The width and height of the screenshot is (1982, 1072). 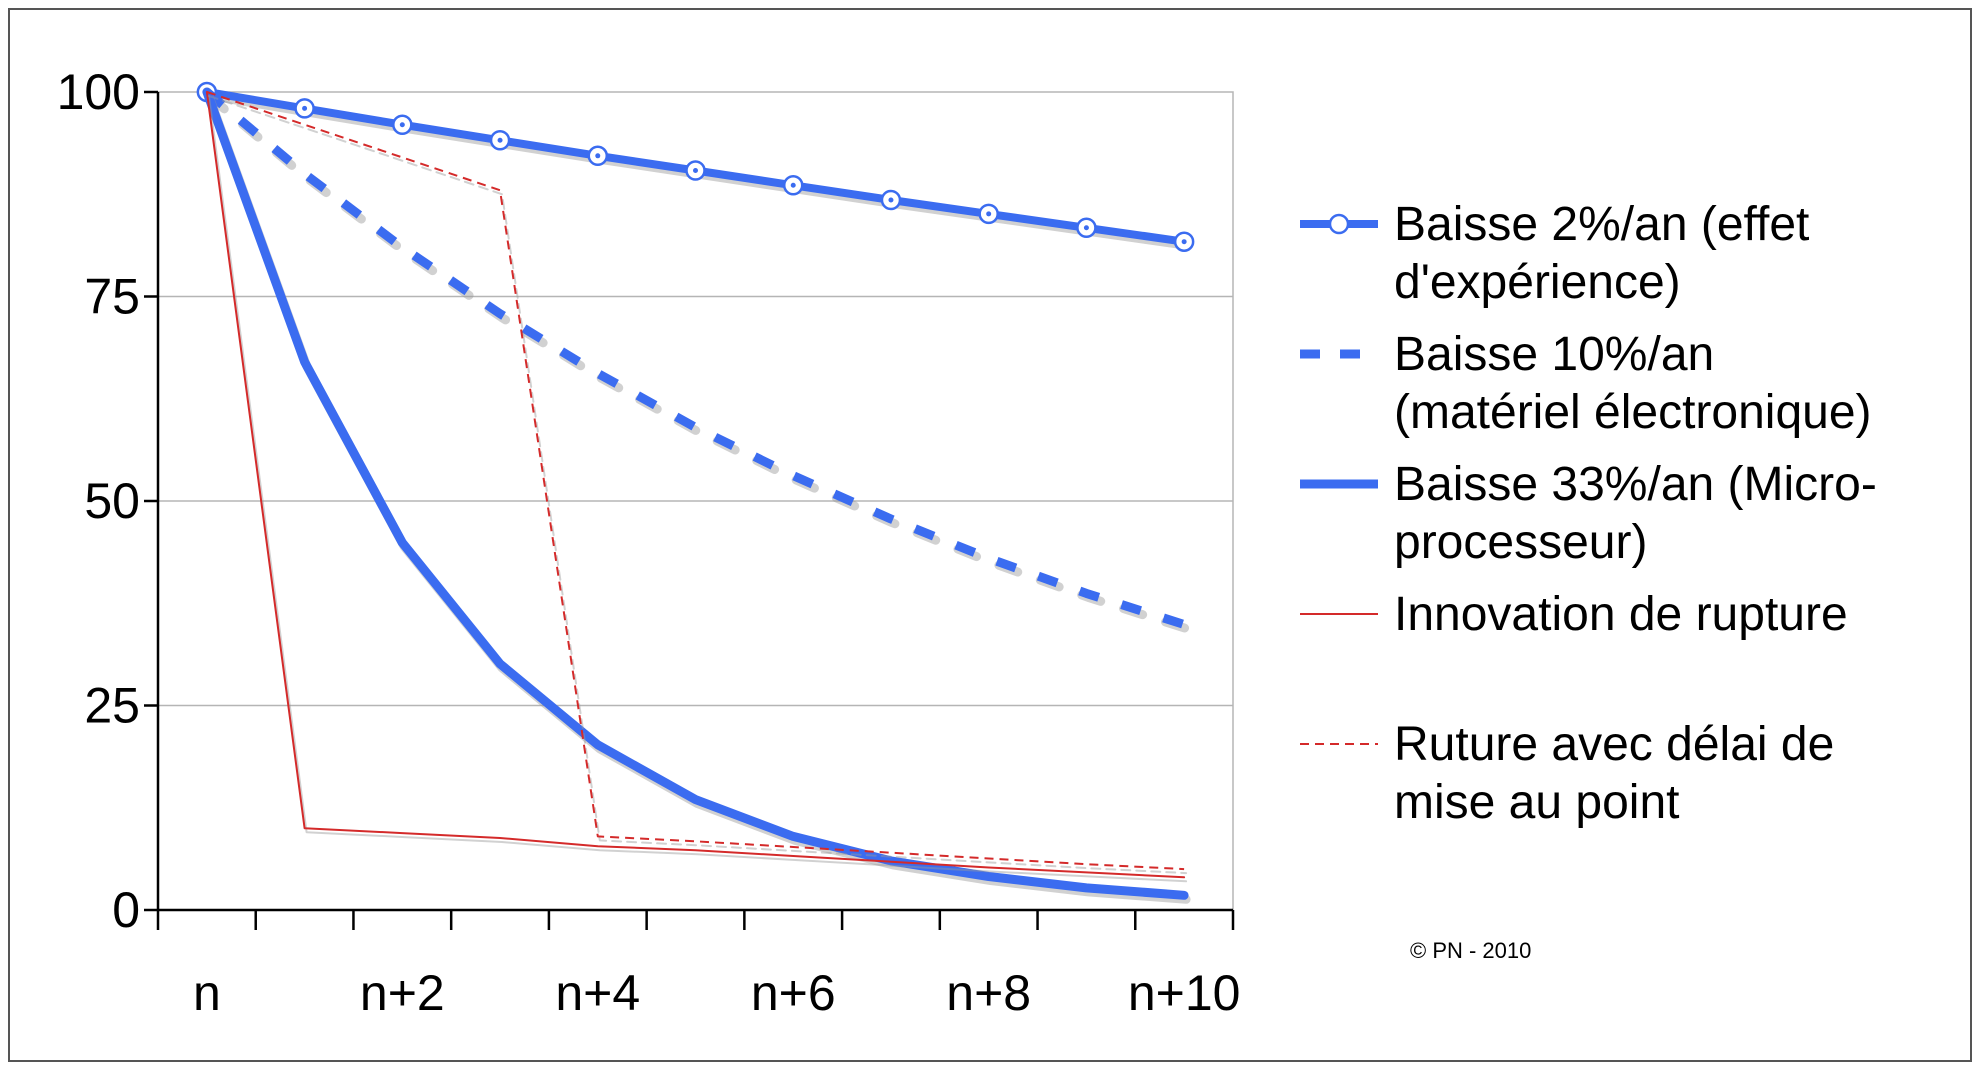 What do you see at coordinates (1184, 993) in the screenshot?
I see `x-tick-label-n+10: n+10` at bounding box center [1184, 993].